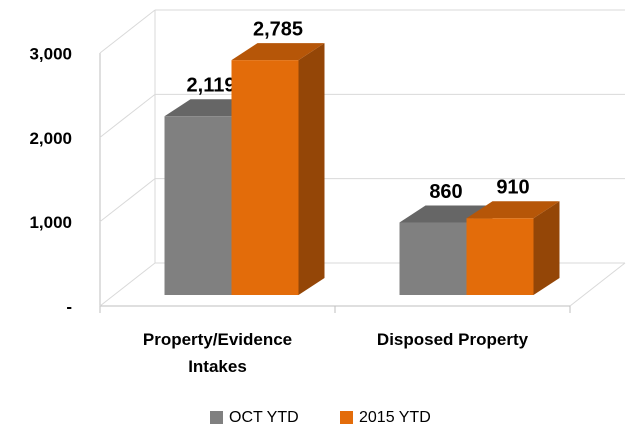  Describe the element at coordinates (452, 339) in the screenshot. I see `x-tick-label: Disposed Property` at that location.